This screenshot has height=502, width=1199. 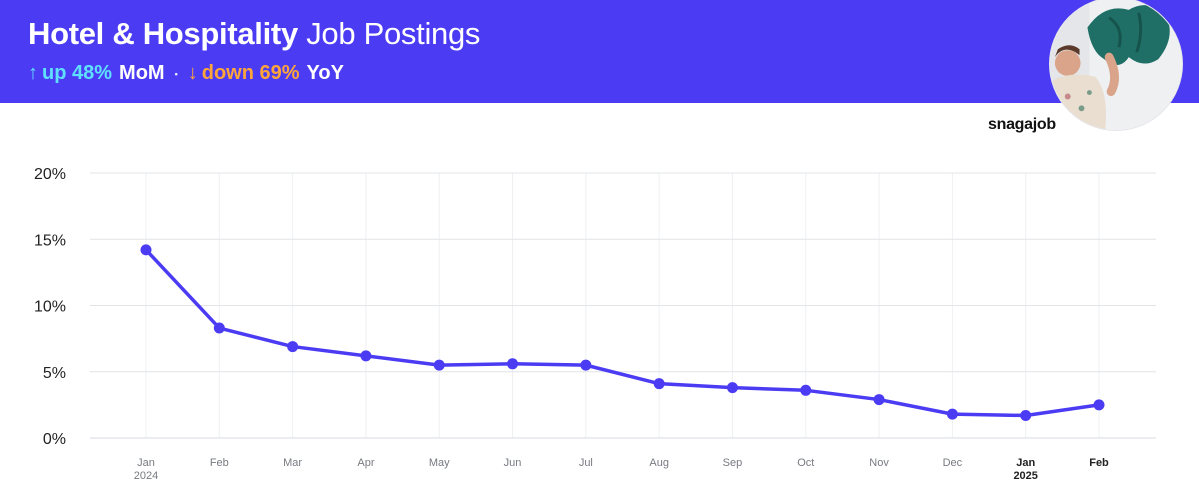 I want to click on x-tick-sublabel: 2025, so click(x=1025, y=476).